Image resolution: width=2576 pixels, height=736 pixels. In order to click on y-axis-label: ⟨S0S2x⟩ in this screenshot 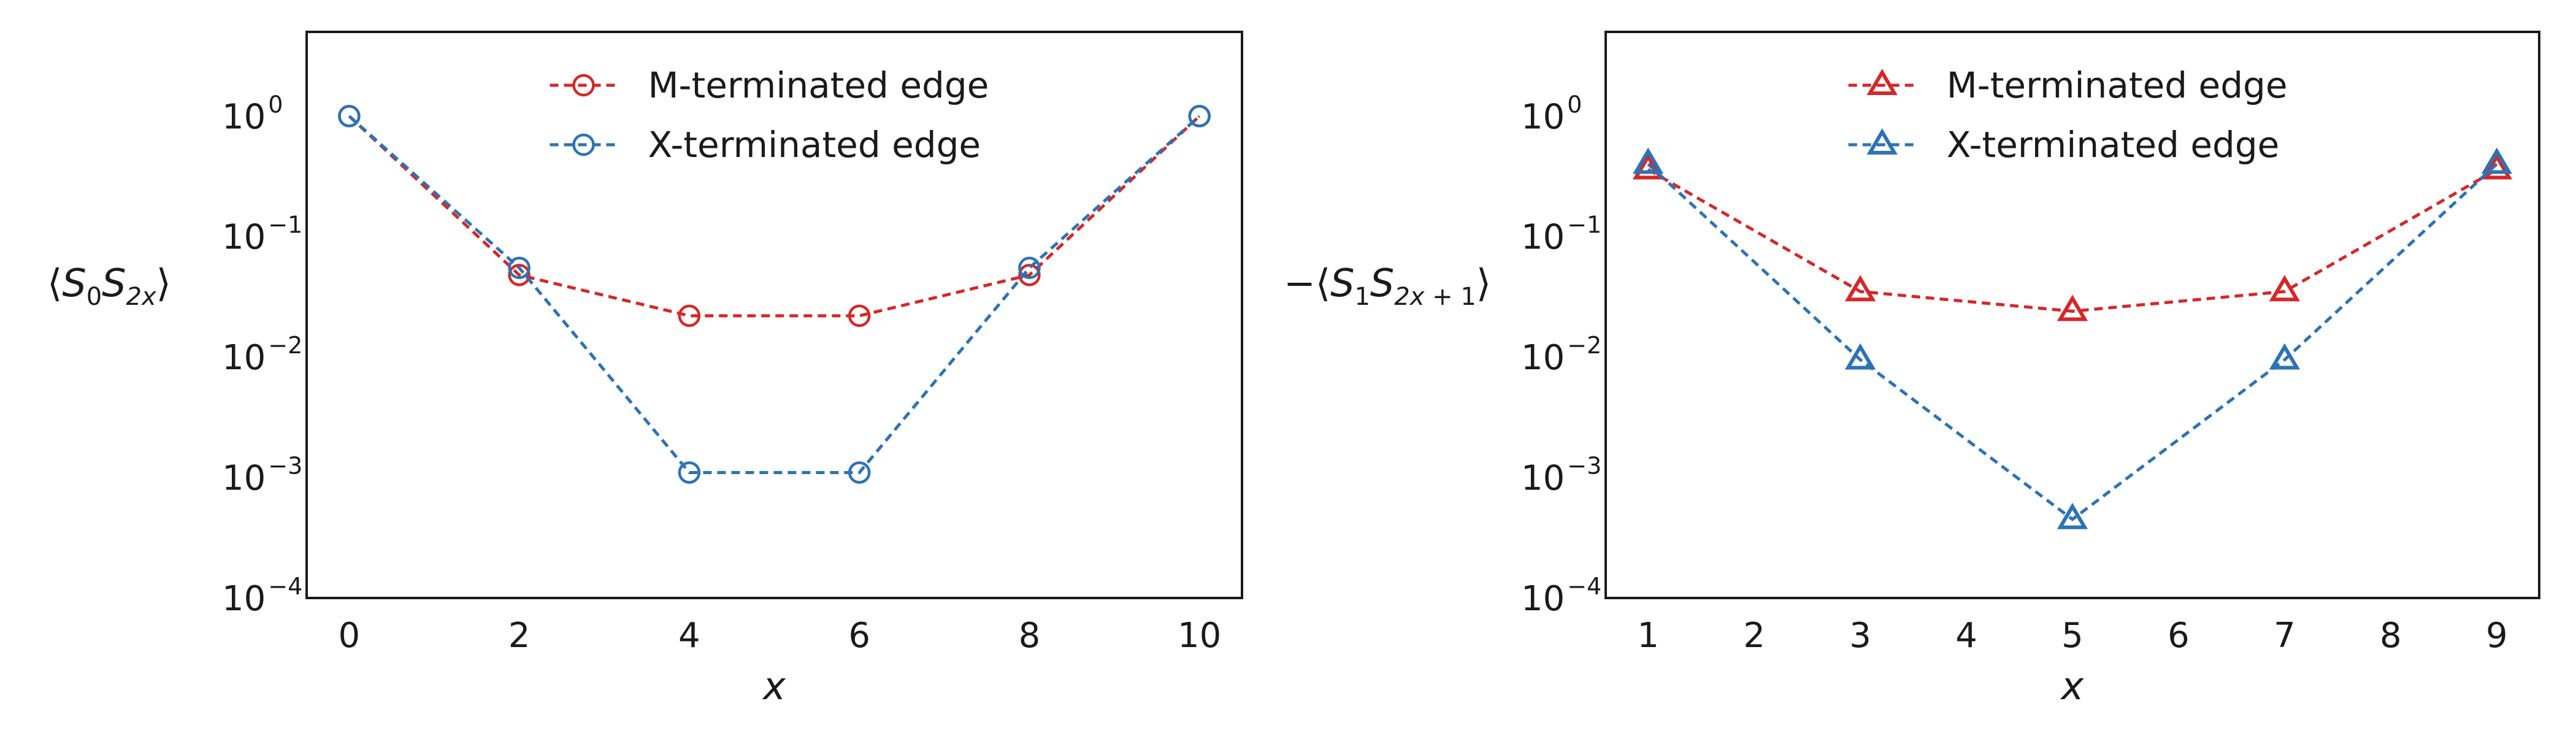, I will do `click(109, 286)`.